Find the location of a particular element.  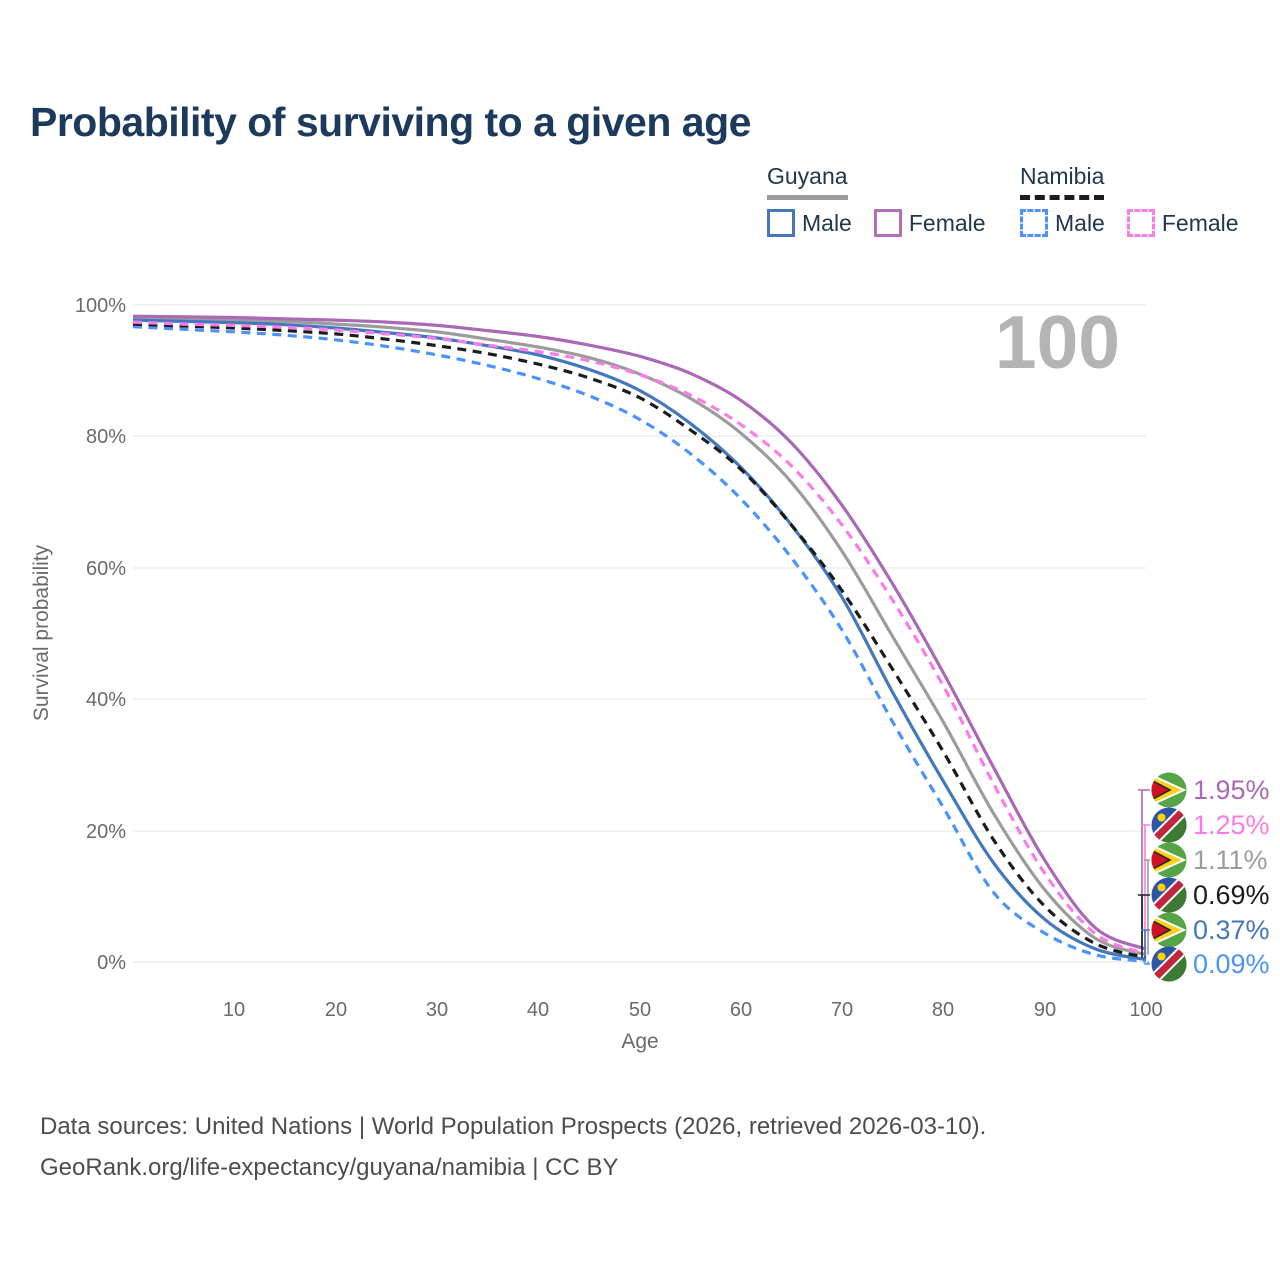

x-tick: 70 is located at coordinates (842, 1010).